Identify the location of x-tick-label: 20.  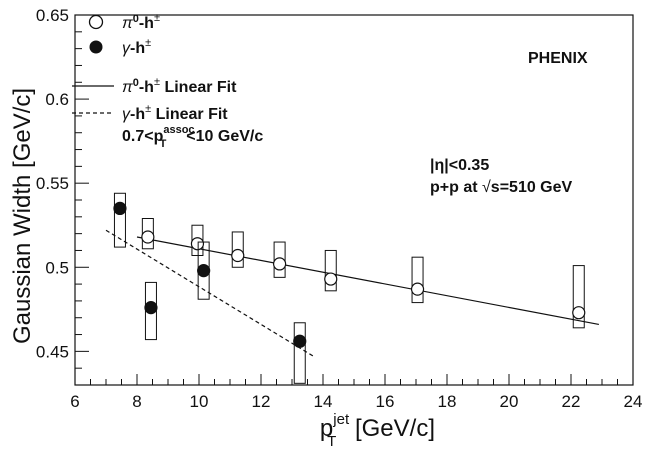
(509, 401).